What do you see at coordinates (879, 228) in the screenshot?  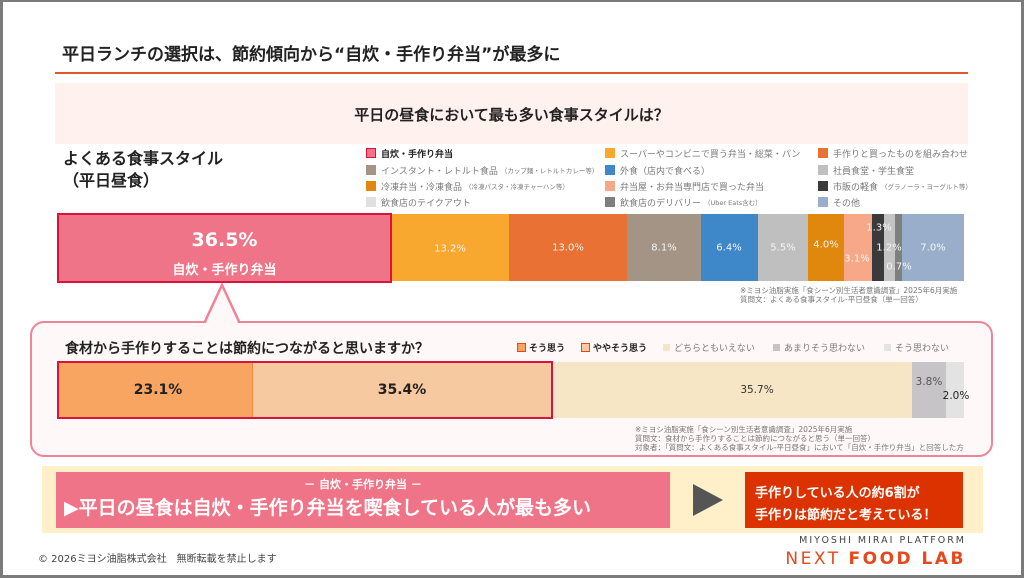 I see `bar-value-label: 1.3%` at bounding box center [879, 228].